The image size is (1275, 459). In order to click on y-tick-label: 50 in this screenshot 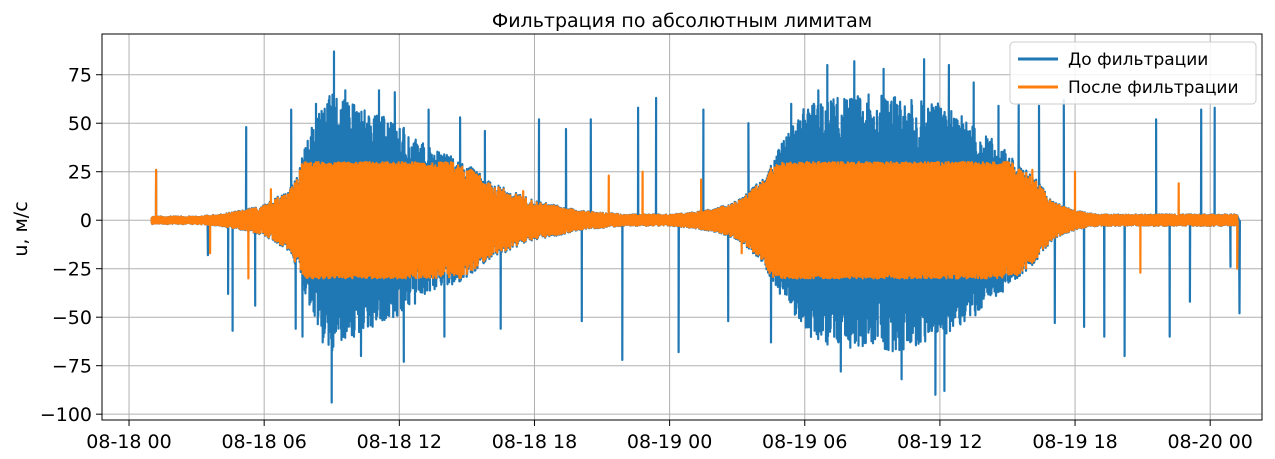, I will do `click(80, 124)`.